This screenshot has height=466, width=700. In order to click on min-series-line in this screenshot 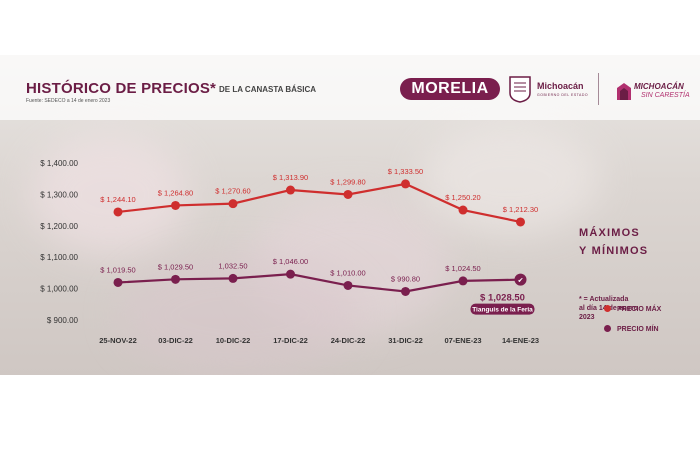, I will do `click(319, 283)`.